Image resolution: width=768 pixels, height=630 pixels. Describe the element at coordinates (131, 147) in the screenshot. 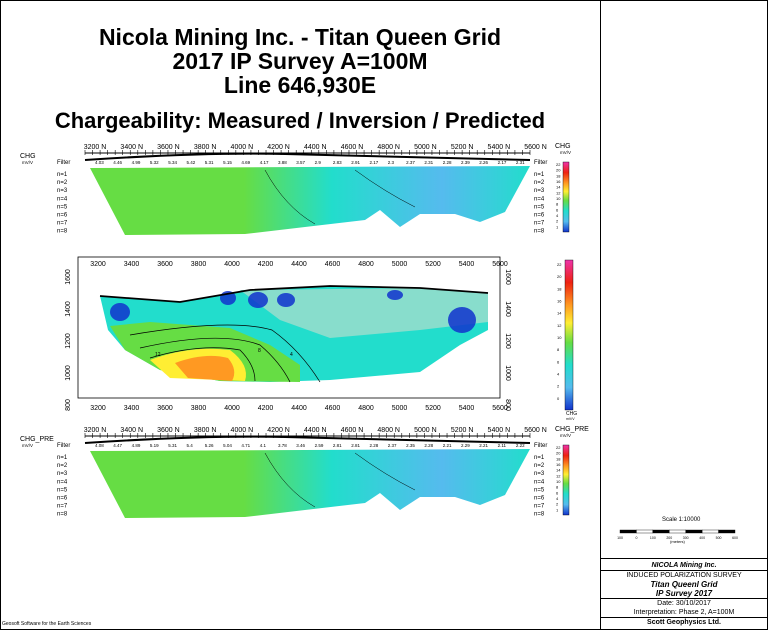

I see `measured-x-tick: 3400 N` at that location.